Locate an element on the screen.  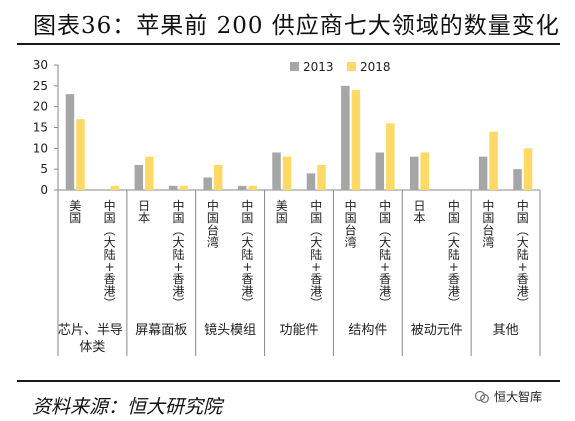
group-label: 屏幕面板 is located at coordinates (161, 330).